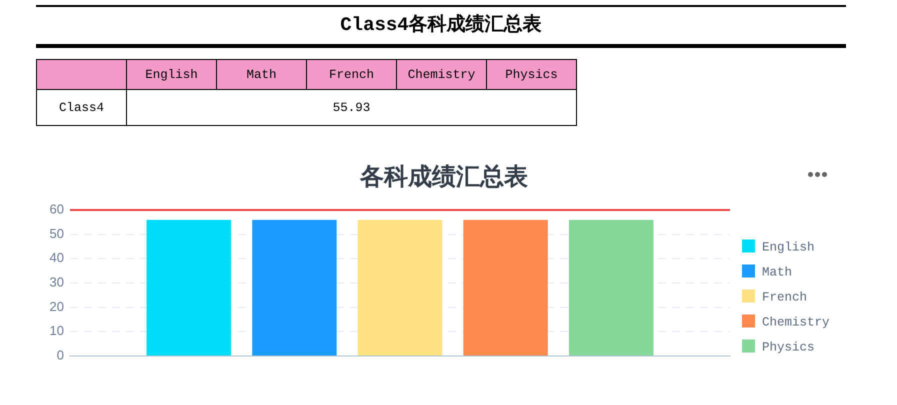 The image size is (897, 405). What do you see at coordinates (57, 282) in the screenshot?
I see `y-tick-label: 30` at bounding box center [57, 282].